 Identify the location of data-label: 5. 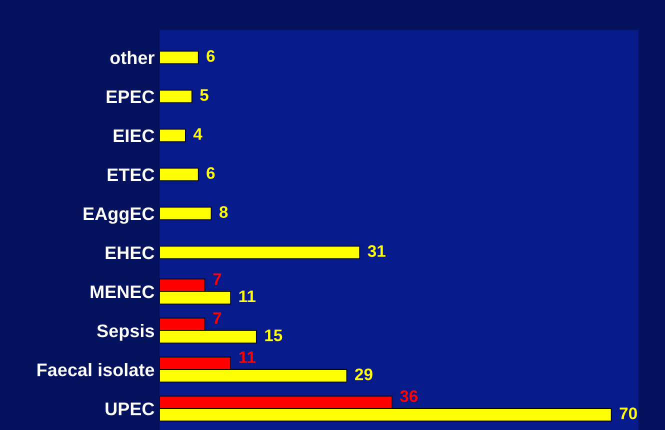
(204, 95).